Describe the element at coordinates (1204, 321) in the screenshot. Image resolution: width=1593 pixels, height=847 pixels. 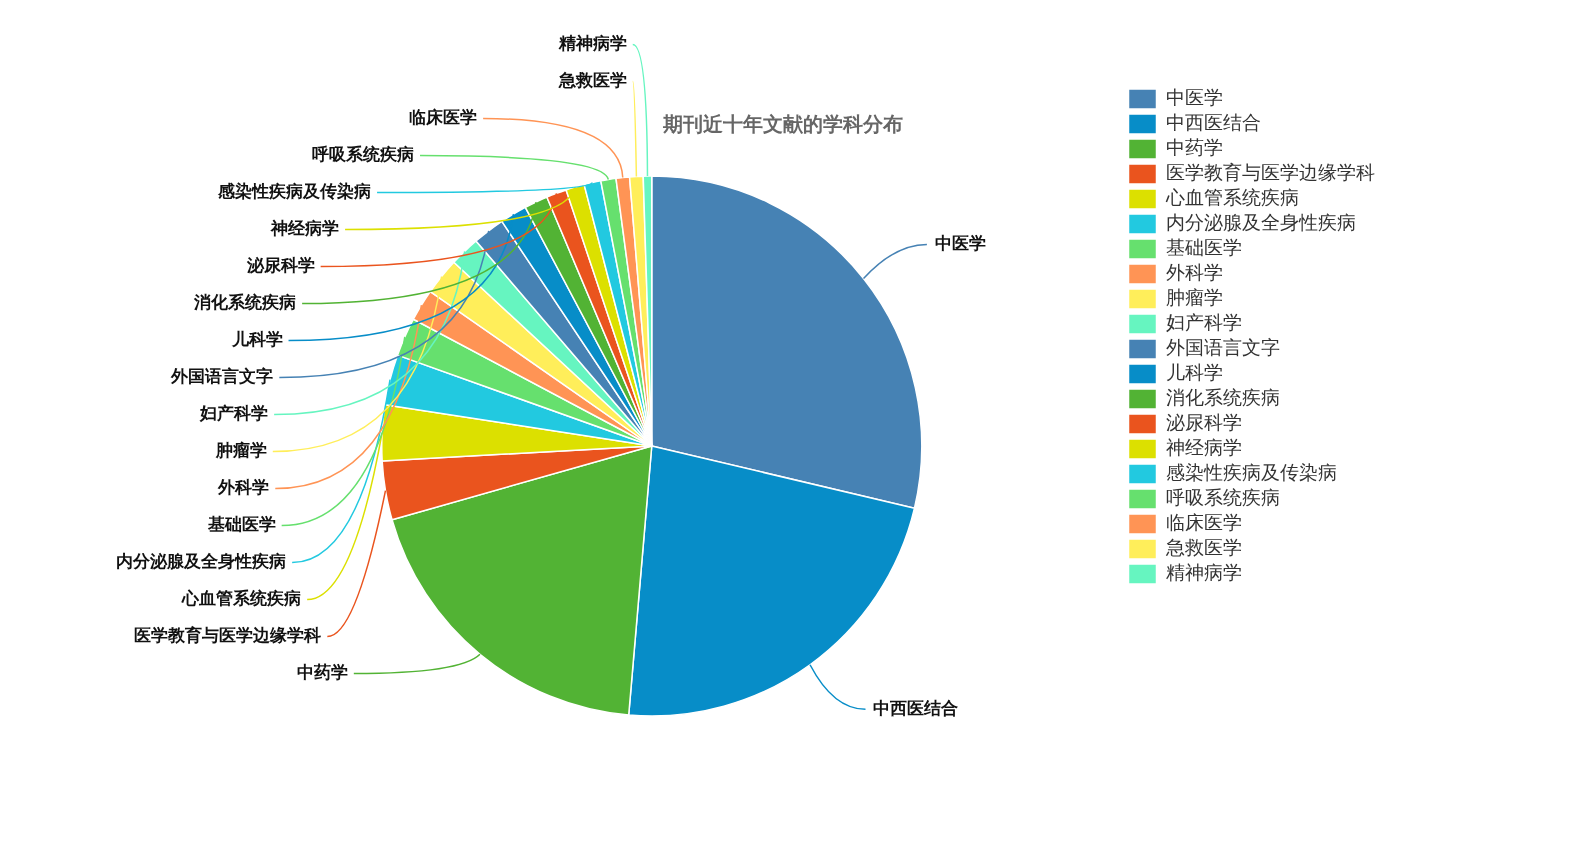
I see `legend-label: 妇产科学` at that location.